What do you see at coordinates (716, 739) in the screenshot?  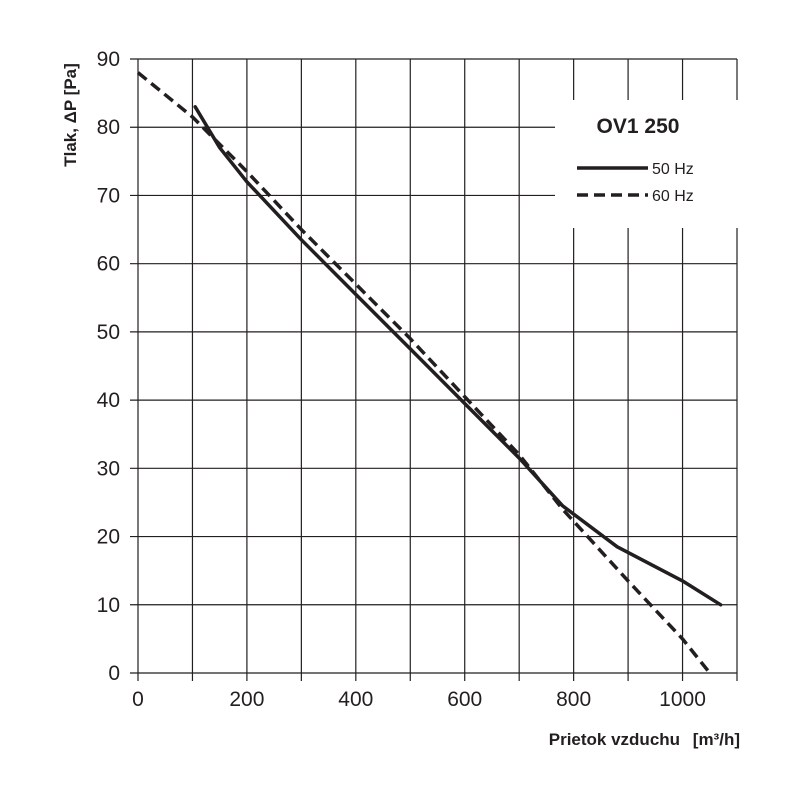 I see `x-axis-label-unit: [m³/h]` at bounding box center [716, 739].